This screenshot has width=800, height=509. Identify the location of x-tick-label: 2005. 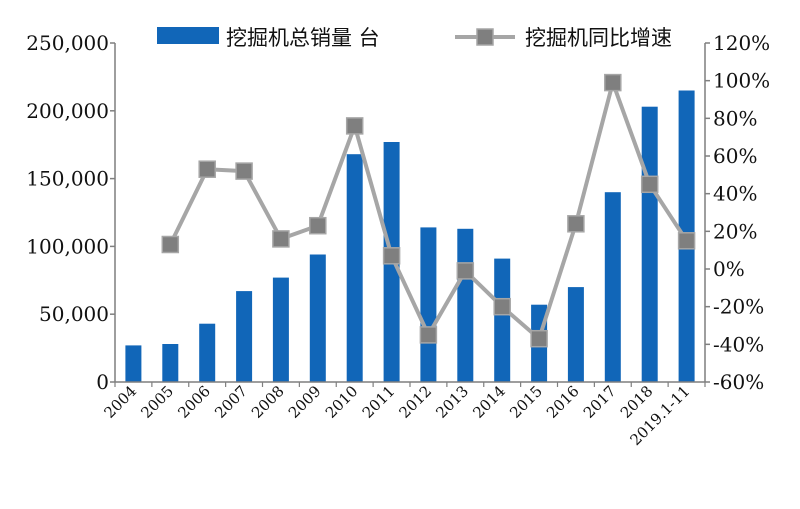
(157, 402).